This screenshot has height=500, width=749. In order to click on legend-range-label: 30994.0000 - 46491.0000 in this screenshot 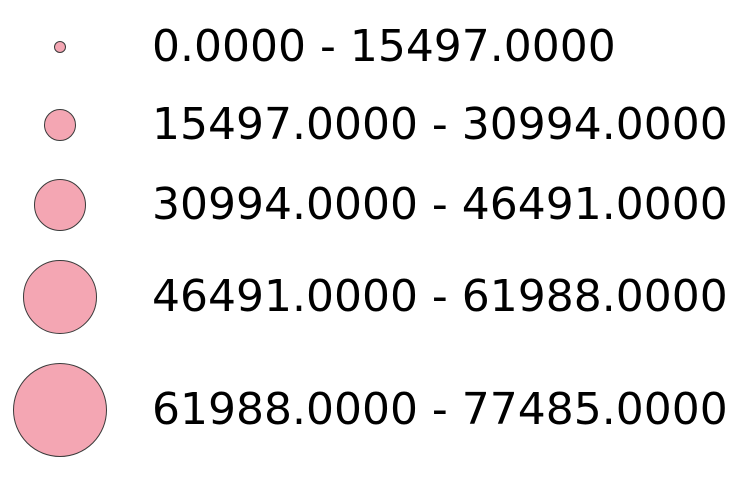, I will do `click(440, 205)`.